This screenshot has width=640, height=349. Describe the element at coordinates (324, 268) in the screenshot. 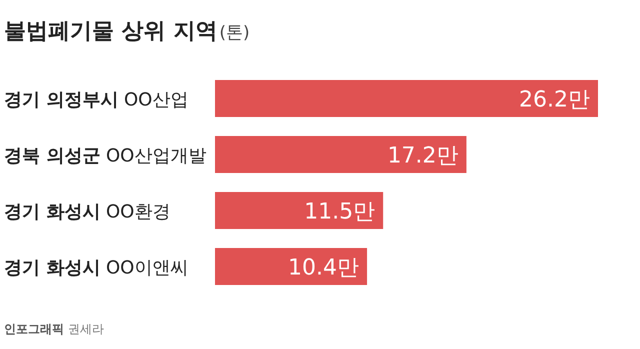

I see `data-label: 10.4만` at that location.